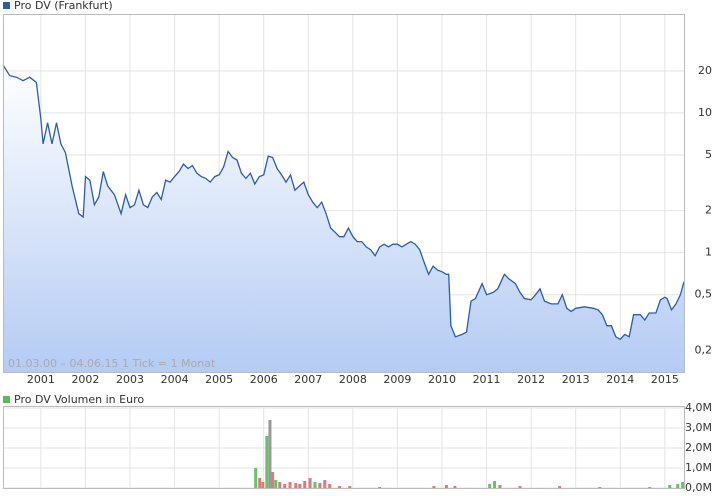  Describe the element at coordinates (264, 379) in the screenshot. I see `x-tick-label: 2006` at that location.